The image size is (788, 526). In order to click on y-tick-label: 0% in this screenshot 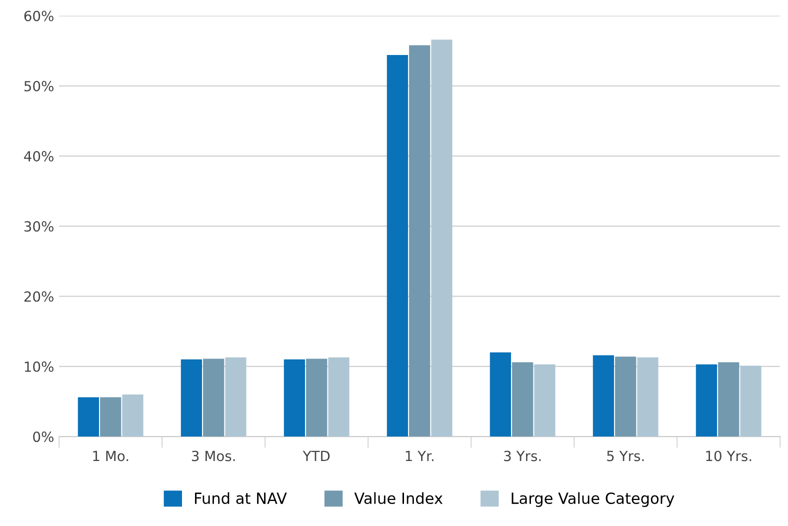, I will do `click(43, 437)`.